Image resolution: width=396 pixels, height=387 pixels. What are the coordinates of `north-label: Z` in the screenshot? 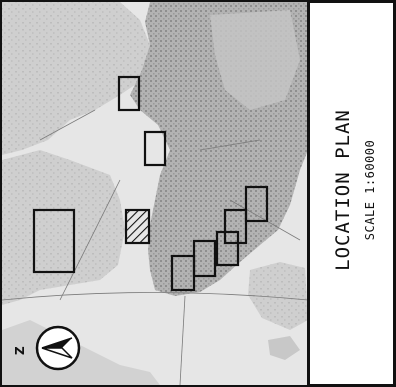 It's located at (20, 350).